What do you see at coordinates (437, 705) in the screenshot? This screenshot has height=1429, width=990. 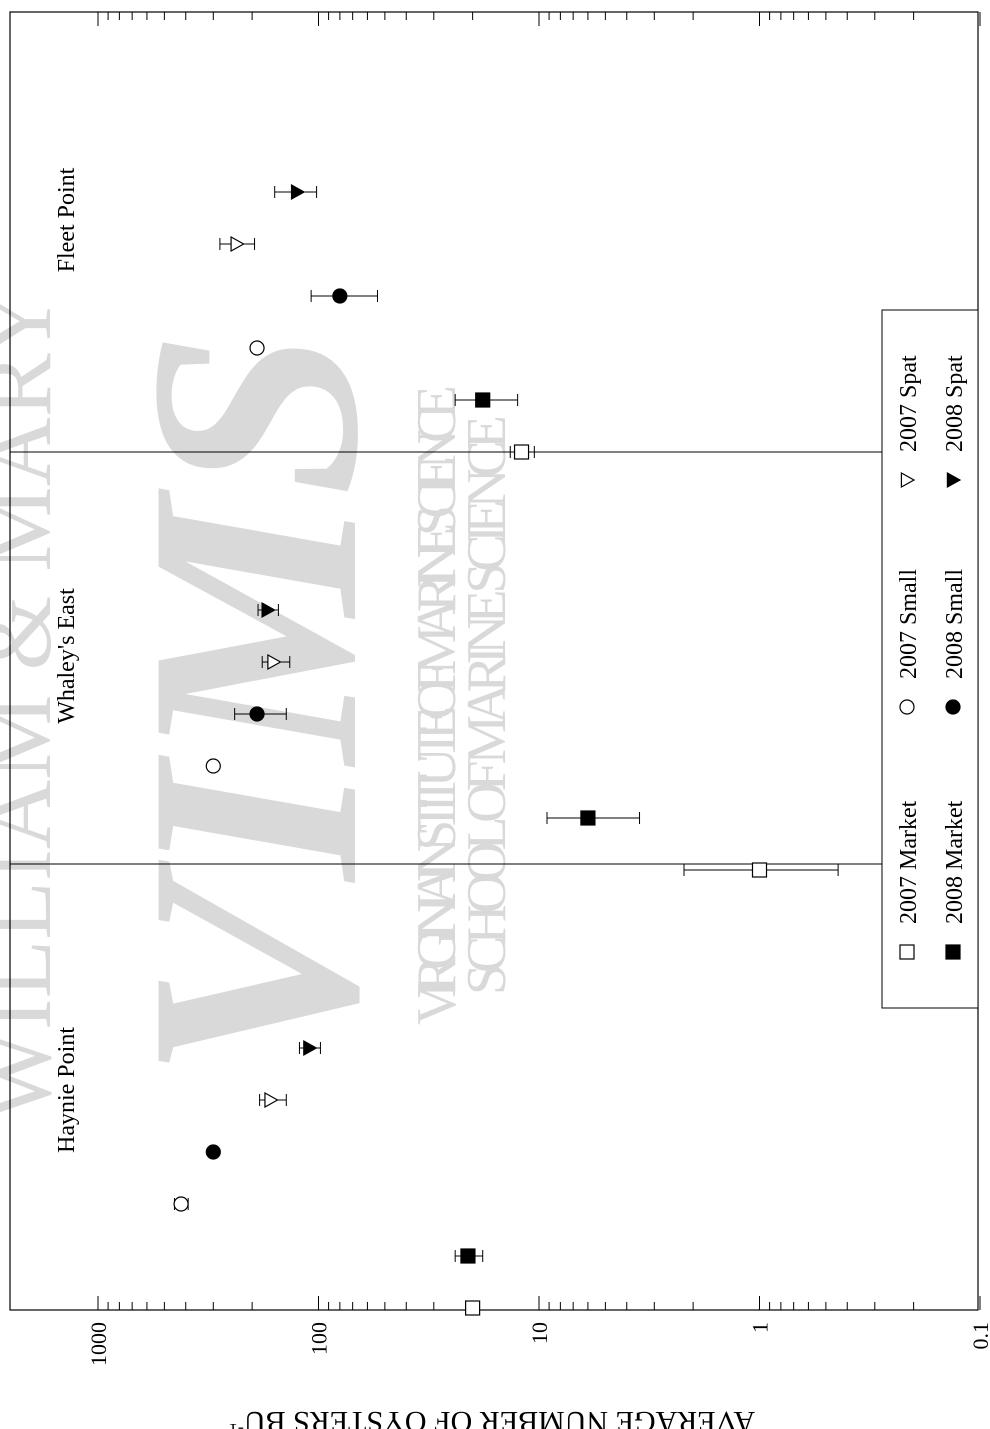 I see `watermark-line3: VIRGINIA INSTITUTE OF MARINE SCIENCE` at bounding box center [437, 705].